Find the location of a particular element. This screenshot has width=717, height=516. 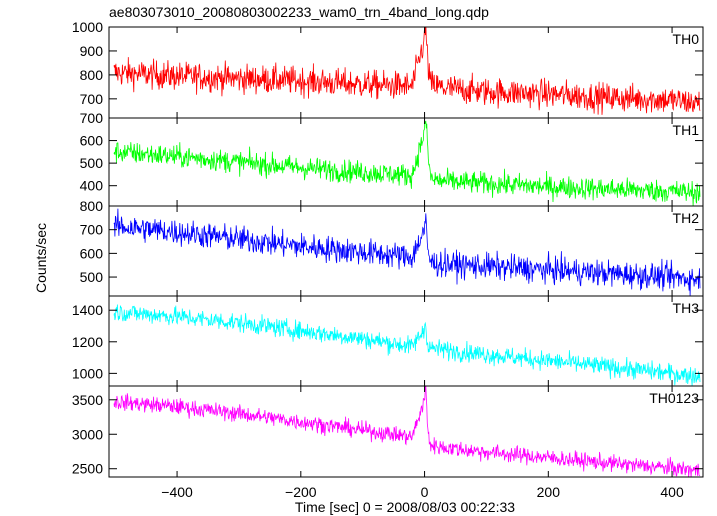

panel-frame-TH0123 is located at coordinates (406, 431).